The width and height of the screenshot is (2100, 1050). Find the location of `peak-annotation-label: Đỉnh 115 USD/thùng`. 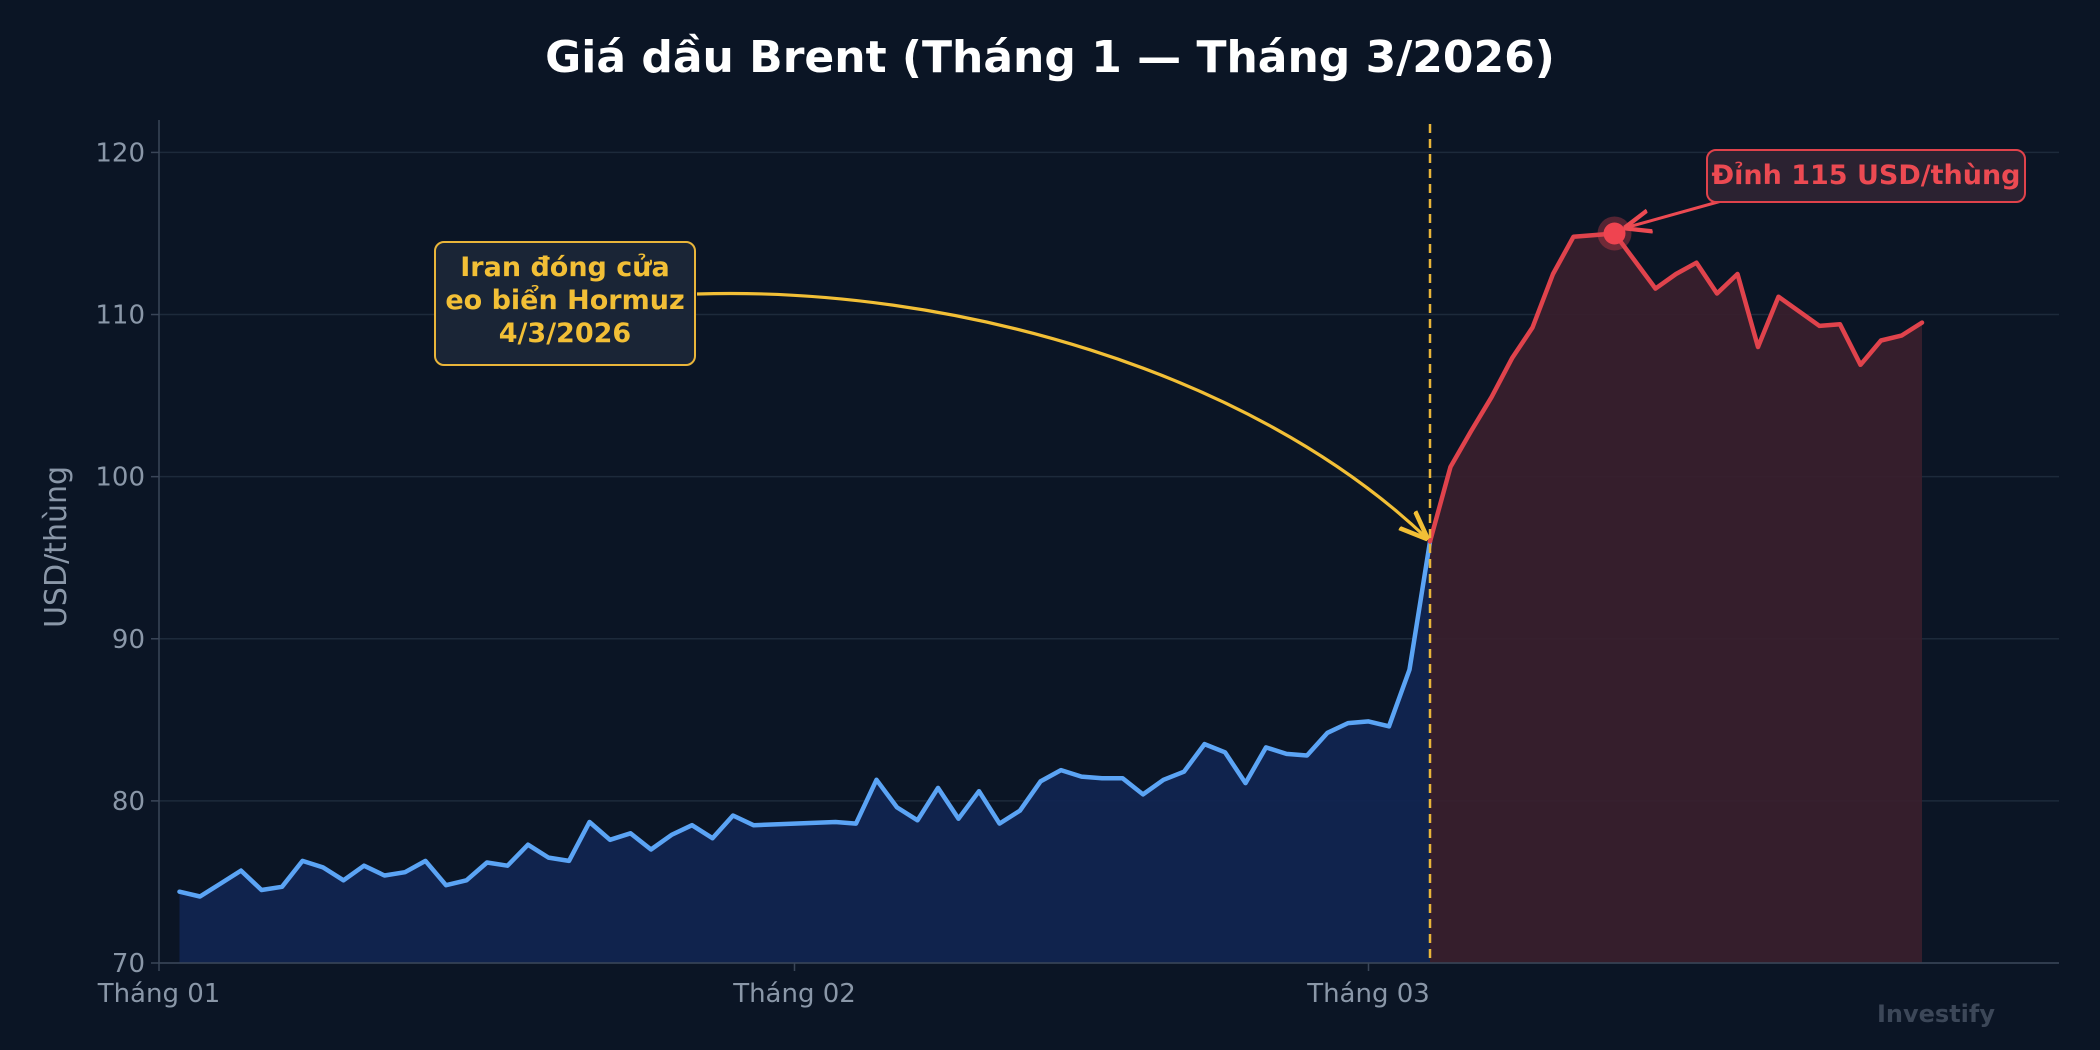

peak-annotation-label: Đỉnh 115 USD/thùng is located at coordinates (1866, 175).